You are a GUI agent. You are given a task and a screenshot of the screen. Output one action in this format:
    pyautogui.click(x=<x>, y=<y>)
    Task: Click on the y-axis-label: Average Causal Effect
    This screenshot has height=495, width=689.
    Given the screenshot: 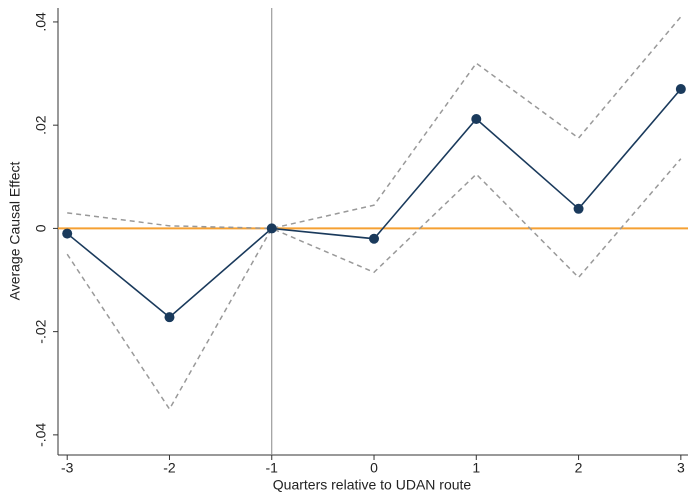 What is the action you would take?
    pyautogui.click(x=15, y=230)
    